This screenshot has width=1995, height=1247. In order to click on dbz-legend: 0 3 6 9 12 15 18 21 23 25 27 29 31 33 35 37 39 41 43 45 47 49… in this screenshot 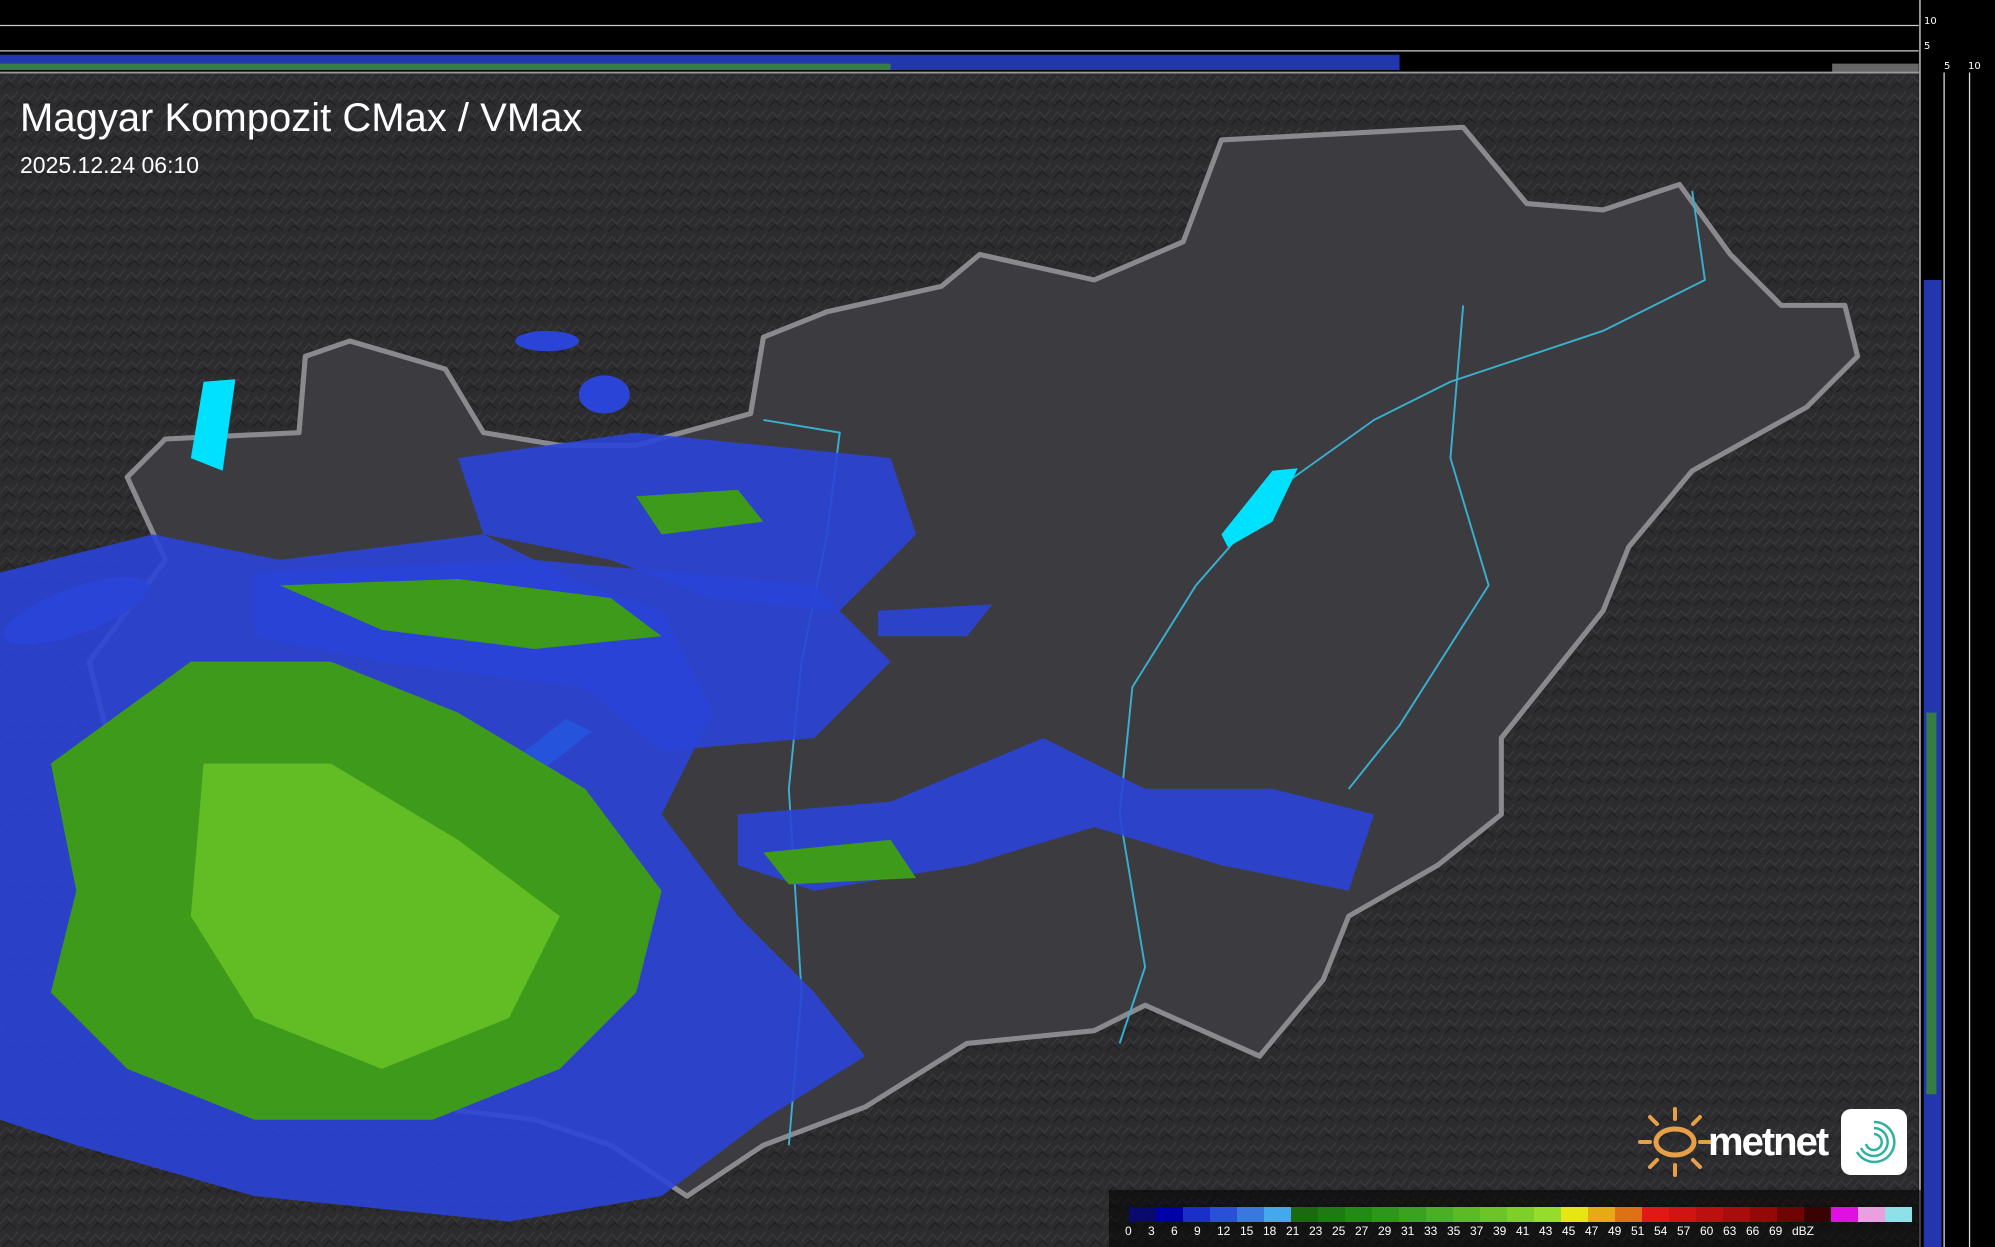, I will do `click(1515, 1218)`.